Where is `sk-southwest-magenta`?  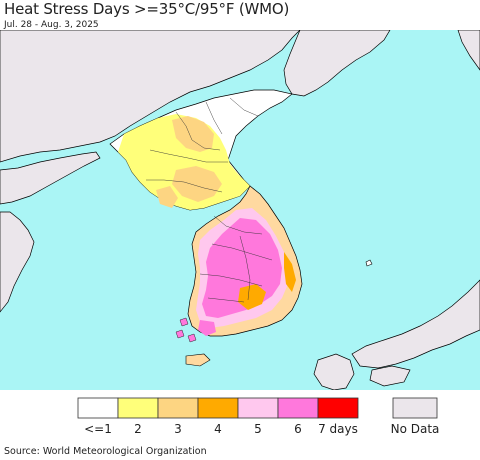 sk-southwest-magenta is located at coordinates (207, 328).